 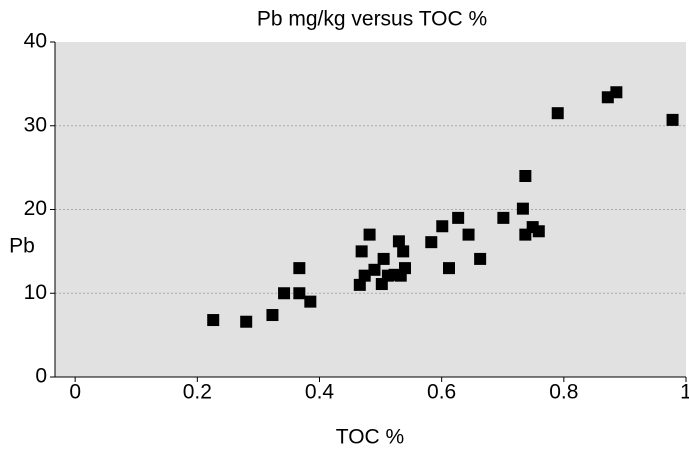 I want to click on y-tick-label: 30, so click(x=35, y=124).